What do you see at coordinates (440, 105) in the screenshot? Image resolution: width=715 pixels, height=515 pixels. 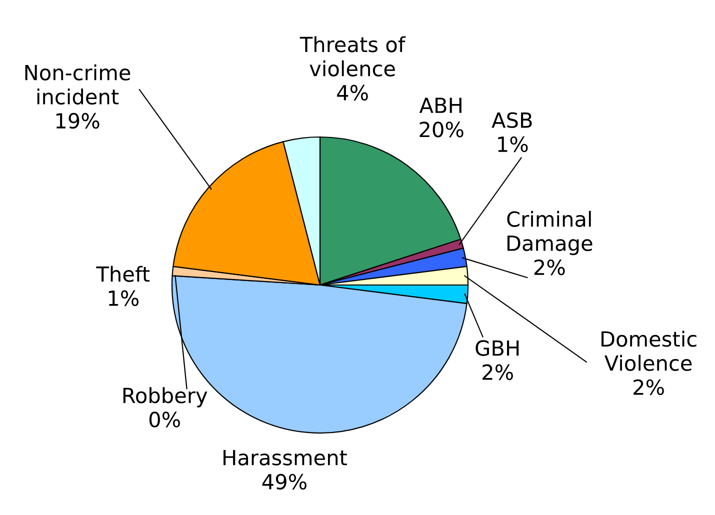 I see `slice-label: ABH` at bounding box center [440, 105].